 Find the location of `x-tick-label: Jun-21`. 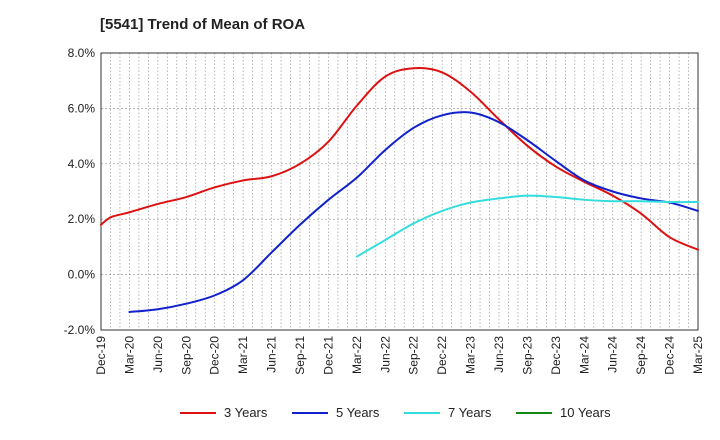

x-tick-label: Jun-21 is located at coordinates (272, 354).